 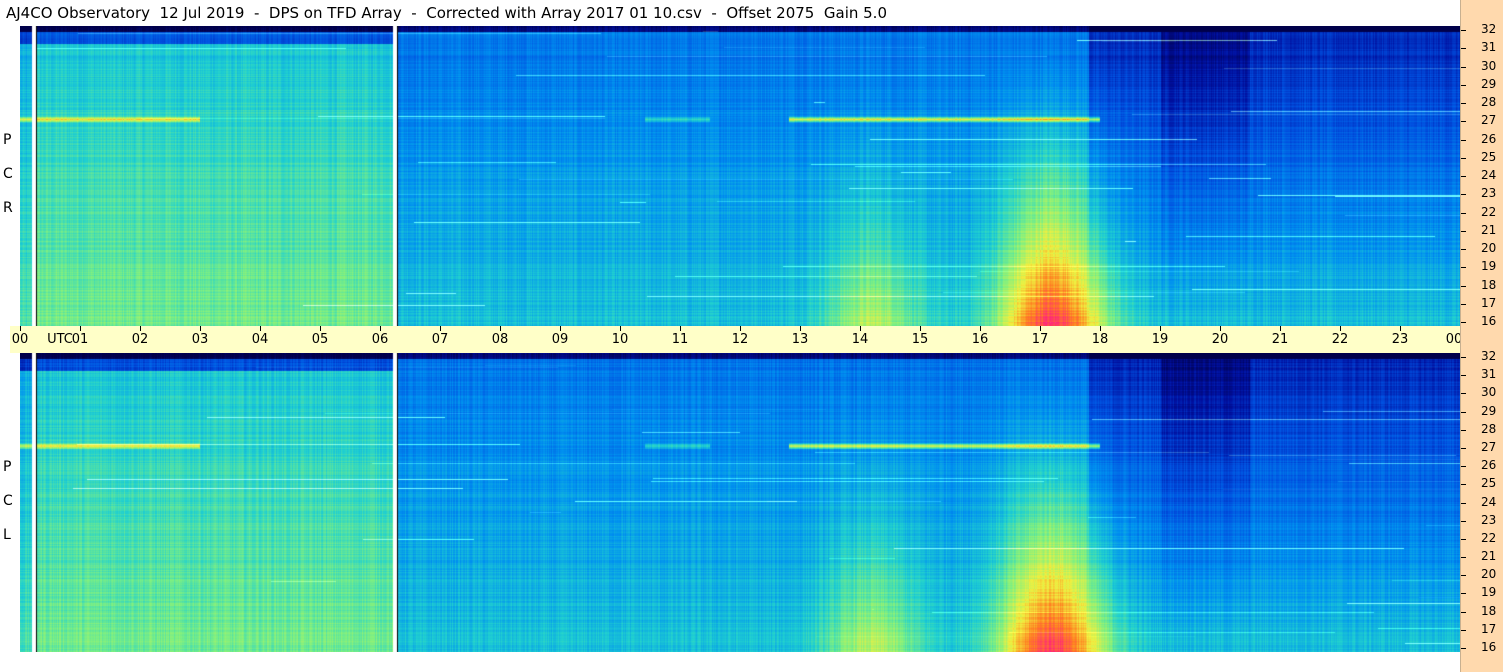 What do you see at coordinates (1489, 284) in the screenshot?
I see `frequency-tick-label: 18` at bounding box center [1489, 284].